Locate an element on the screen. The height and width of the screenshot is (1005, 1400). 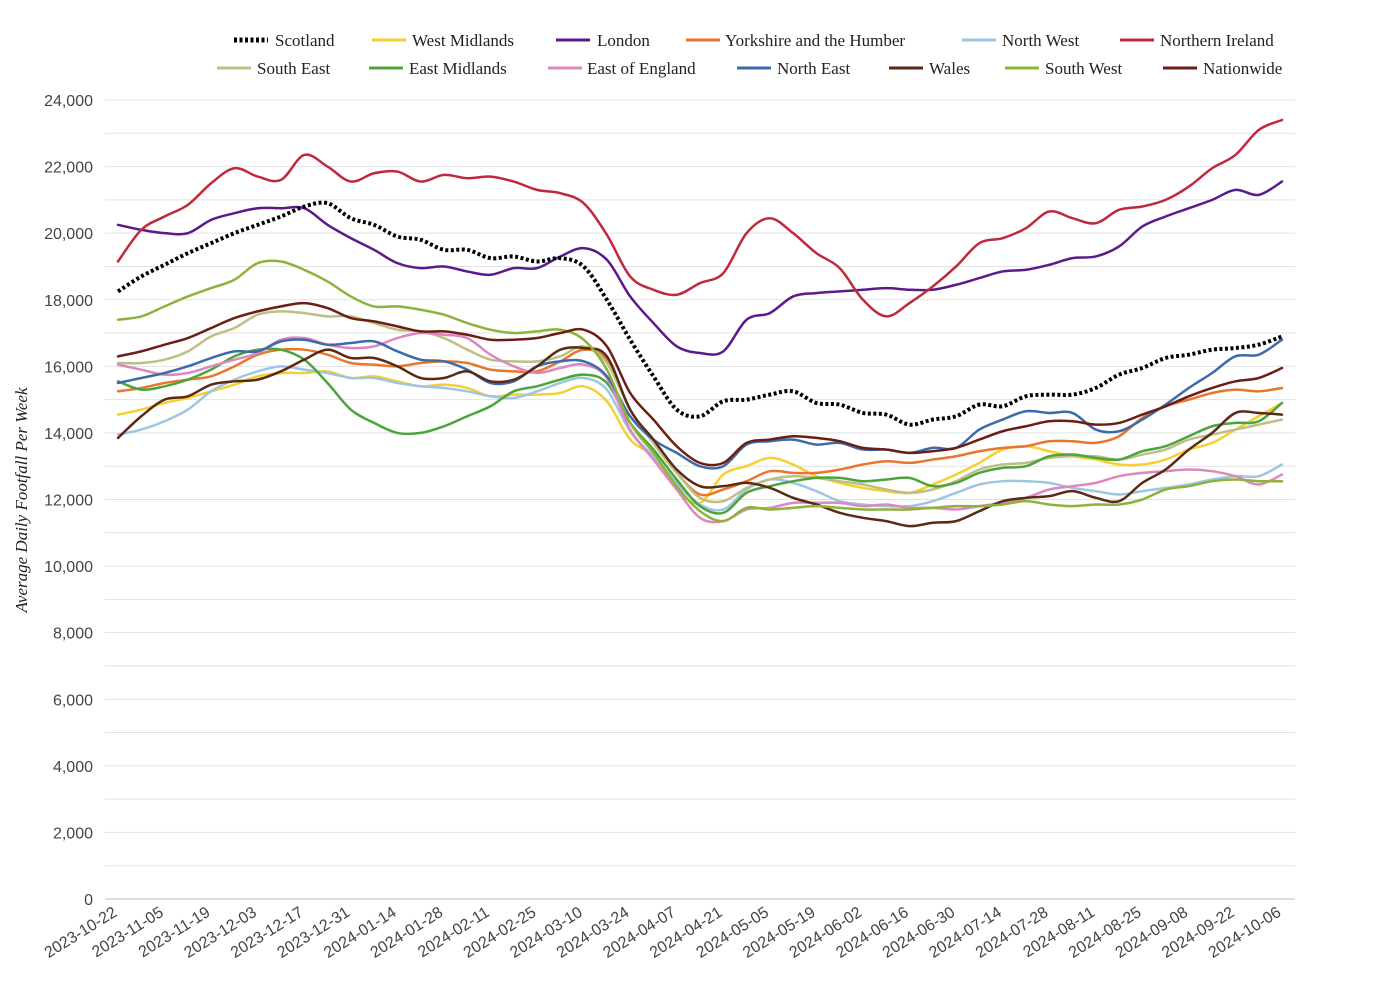
legend-item-east-of-england: East of England is located at coordinates (622, 68).